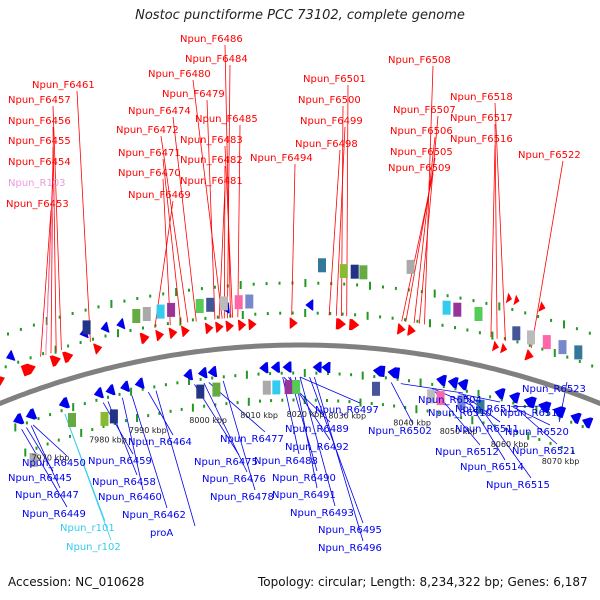  I want to click on gene-label: Npun_R6478, so click(242, 497).